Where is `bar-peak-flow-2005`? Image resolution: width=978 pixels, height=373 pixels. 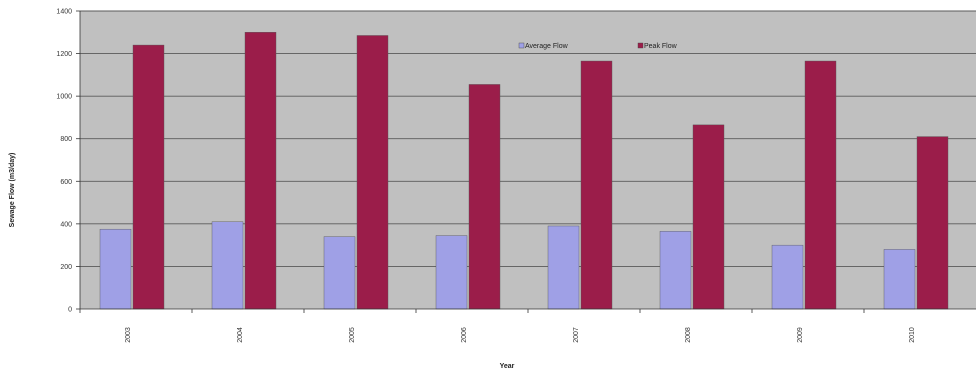 bar-peak-flow-2005 is located at coordinates (372, 172).